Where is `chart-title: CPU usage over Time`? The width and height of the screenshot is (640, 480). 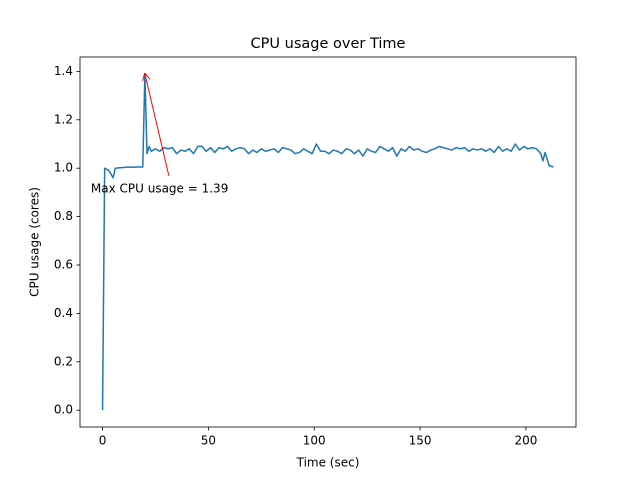
chart-title: CPU usage over Time is located at coordinates (328, 44).